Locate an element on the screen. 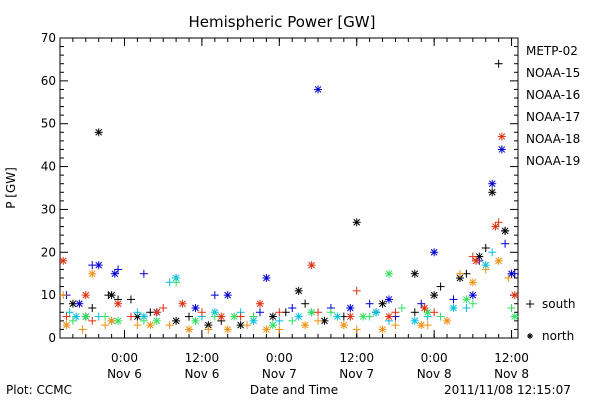 Image resolution: width=600 pixels, height=400 pixels. marker-legend: south north is located at coordinates (551, 320).